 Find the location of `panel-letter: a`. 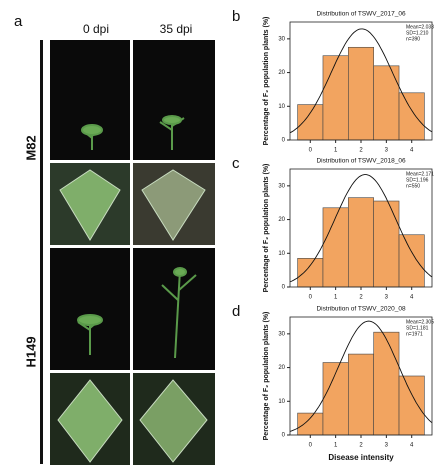

panel-letter: a is located at coordinates (18, 21).